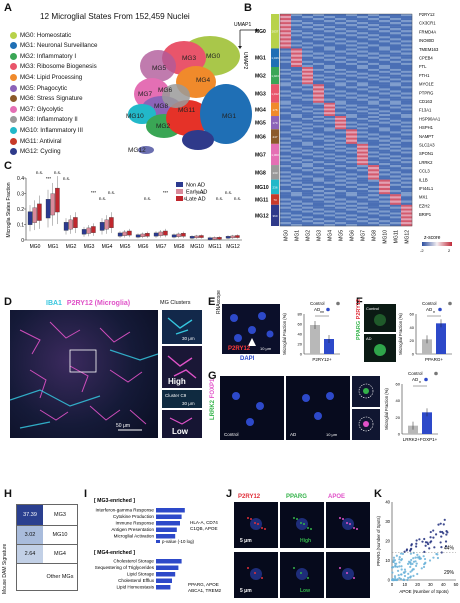 This screenshot has height=603, width=460. What do you see at coordinates (424, 591) in the screenshot?
I see `scatter-x-label: APOE (Number of Spots)` at bounding box center [424, 591].